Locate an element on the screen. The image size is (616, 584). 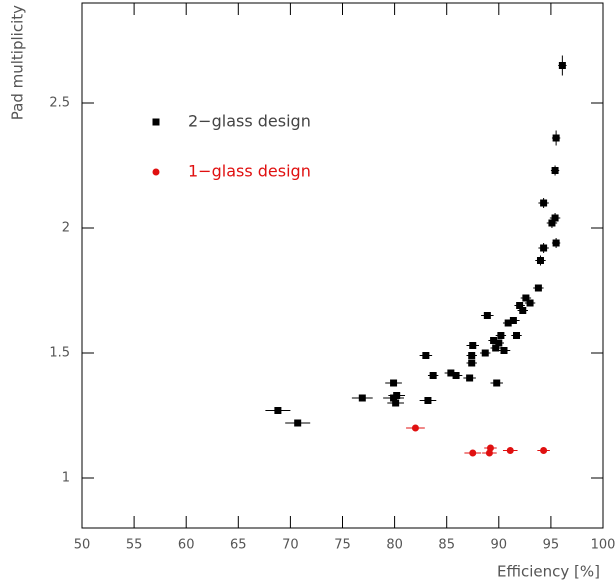
x-tick-label: 100 is located at coordinates (603, 545).